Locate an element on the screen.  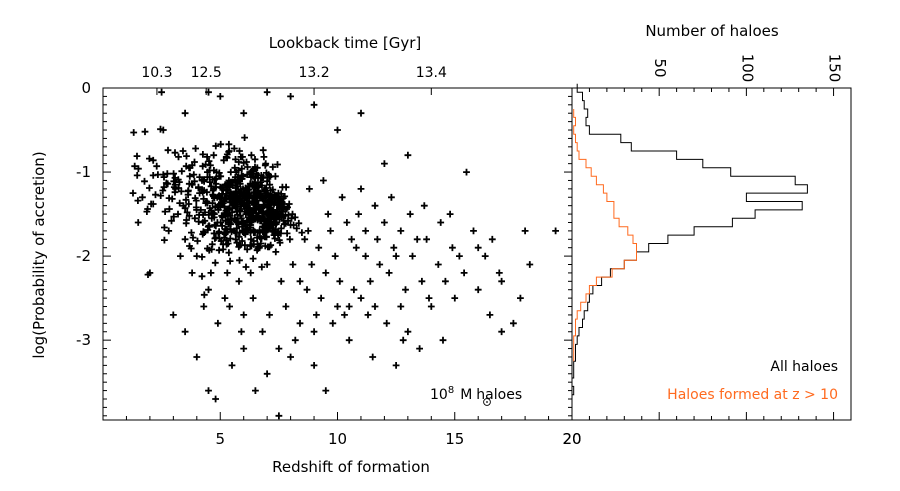
legend-haloes-z10: Haloes formed at z > 10 is located at coordinates (752, 395).